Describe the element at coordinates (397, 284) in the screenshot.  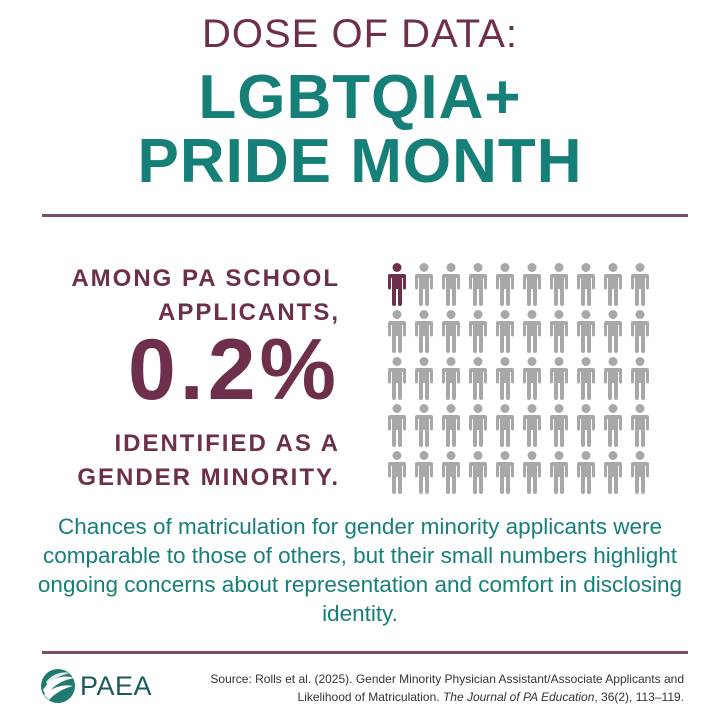
I see `highlighted-person-icon` at that location.